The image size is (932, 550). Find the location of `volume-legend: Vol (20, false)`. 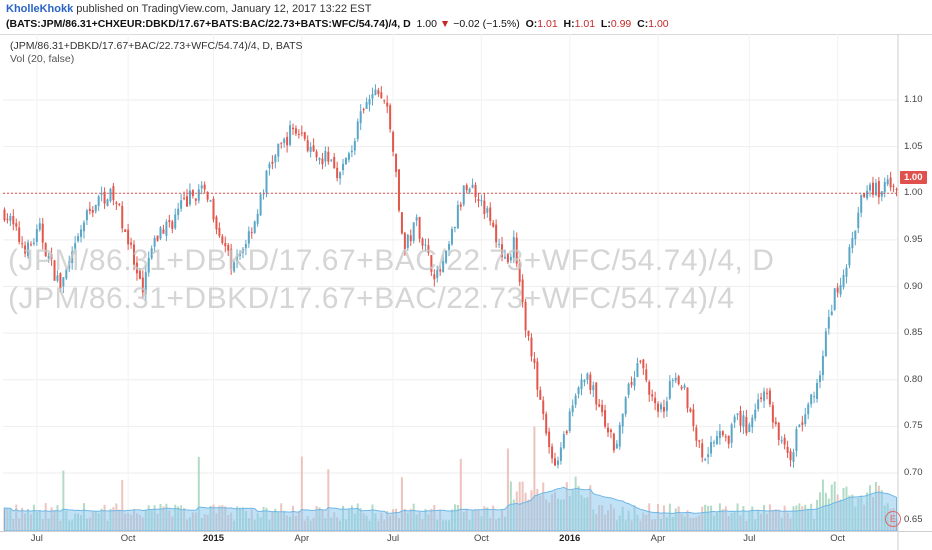

volume-legend: Vol (20, false) is located at coordinates (42, 59).